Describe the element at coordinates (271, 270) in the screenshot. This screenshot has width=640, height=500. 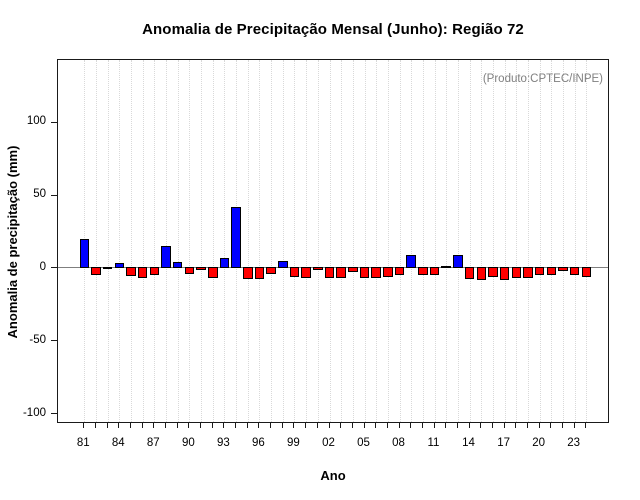
I see `bar-1997` at that location.